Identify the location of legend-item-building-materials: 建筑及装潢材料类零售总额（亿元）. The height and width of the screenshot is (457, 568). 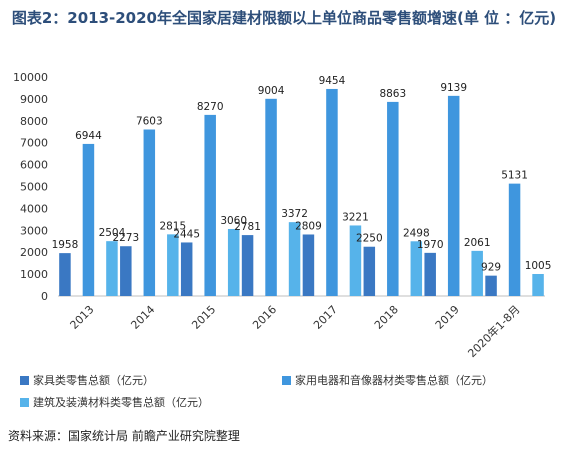
(114, 402).